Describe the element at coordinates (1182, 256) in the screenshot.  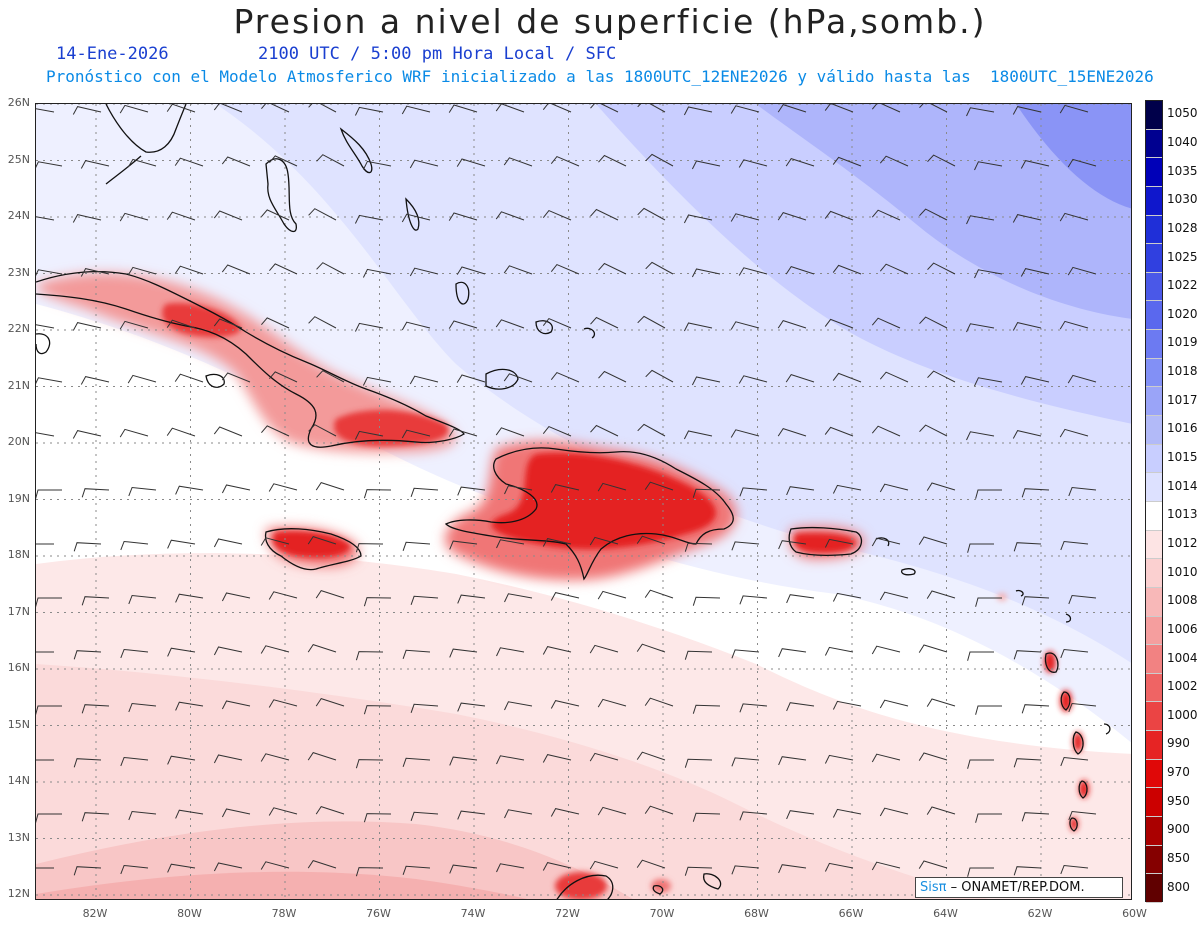
I see `colorbar-level: 1025` at that location.